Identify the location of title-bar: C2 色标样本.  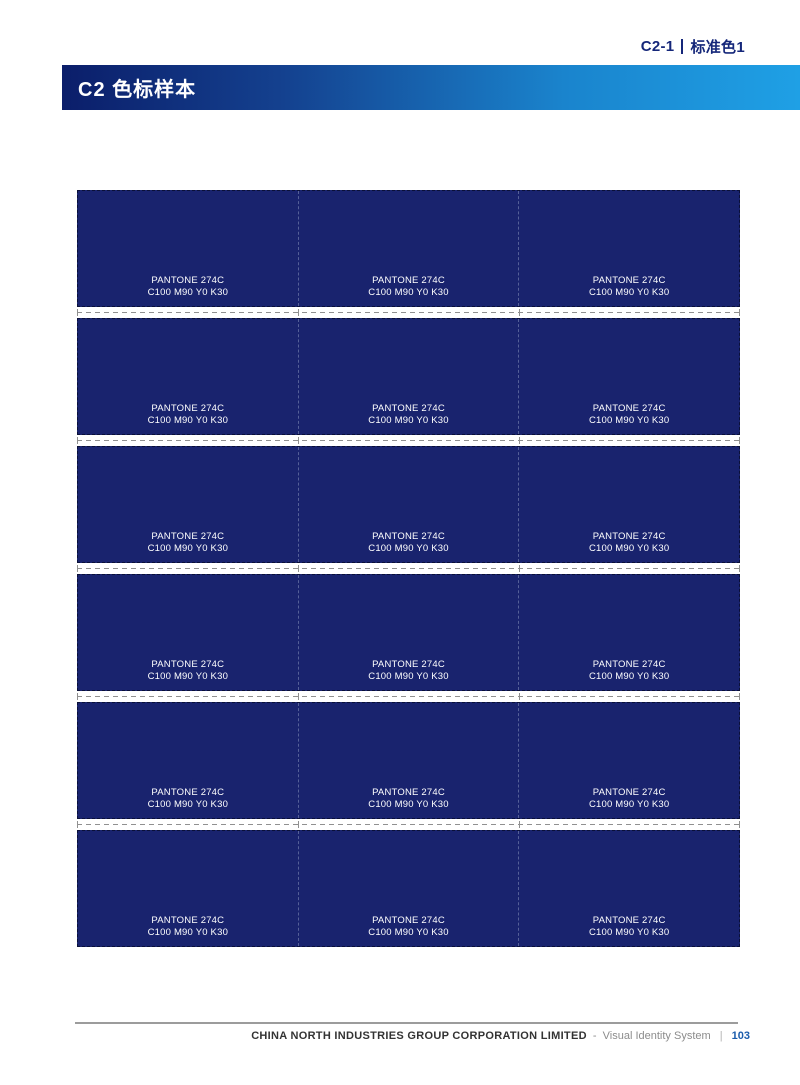
(431, 87).